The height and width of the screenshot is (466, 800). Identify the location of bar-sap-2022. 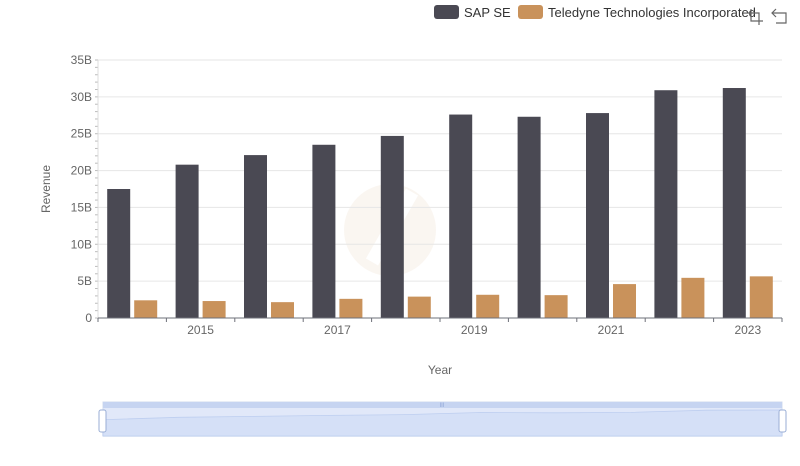
(666, 204).